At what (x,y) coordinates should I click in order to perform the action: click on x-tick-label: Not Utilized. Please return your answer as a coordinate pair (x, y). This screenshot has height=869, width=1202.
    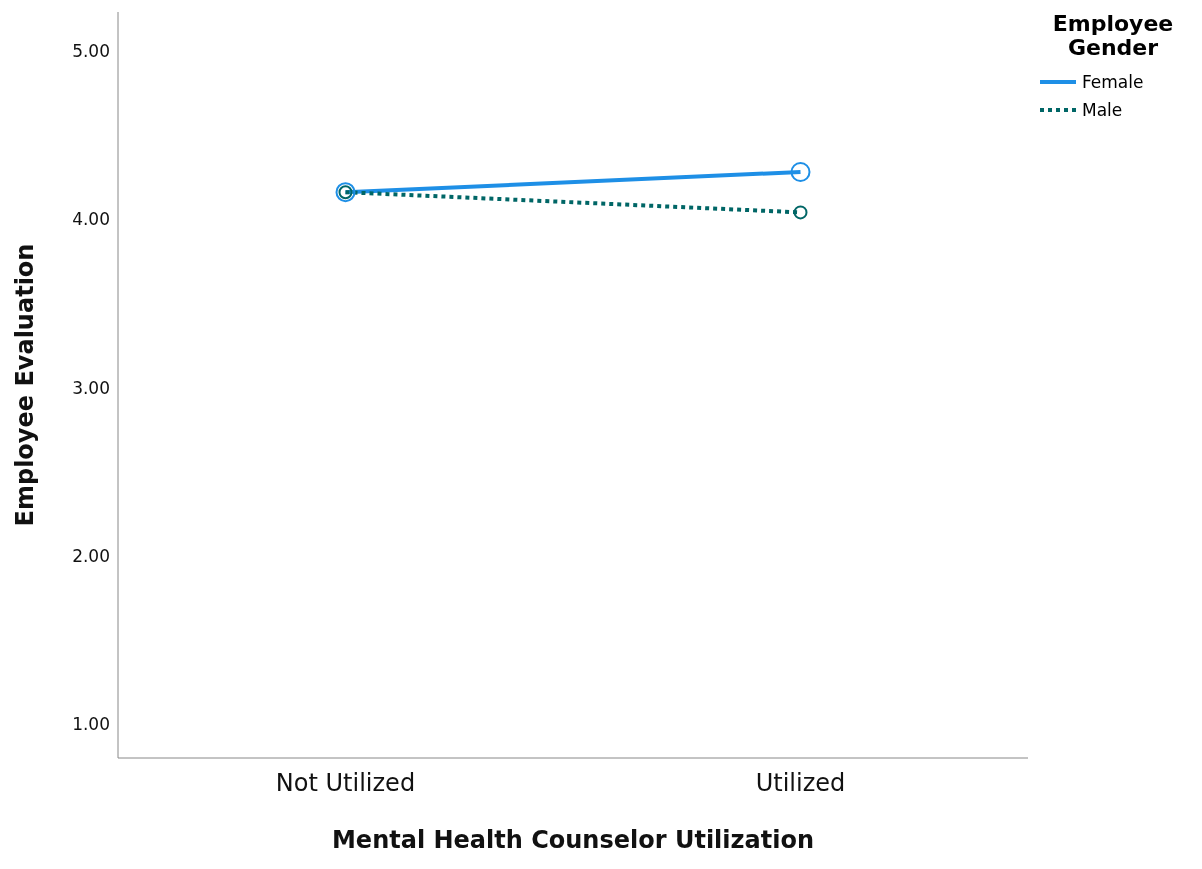
    Looking at the image, I should click on (345, 783).